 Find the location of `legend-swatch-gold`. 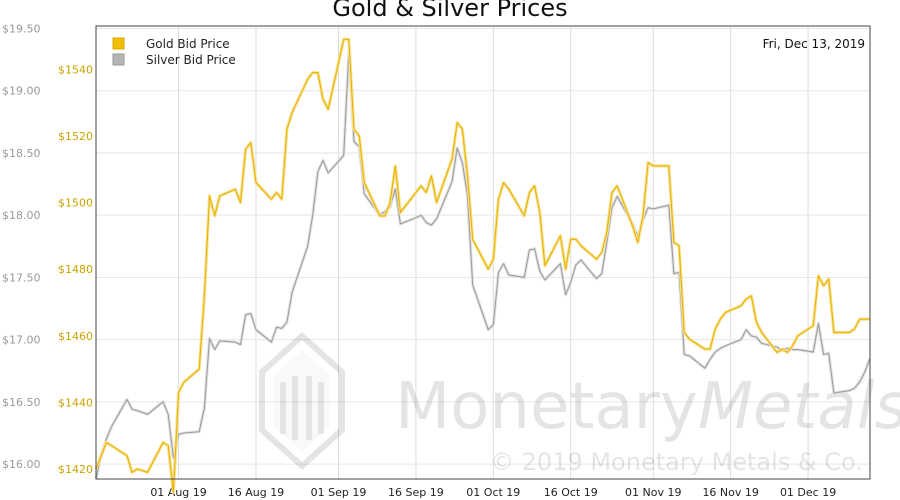

legend-swatch-gold is located at coordinates (118, 43).